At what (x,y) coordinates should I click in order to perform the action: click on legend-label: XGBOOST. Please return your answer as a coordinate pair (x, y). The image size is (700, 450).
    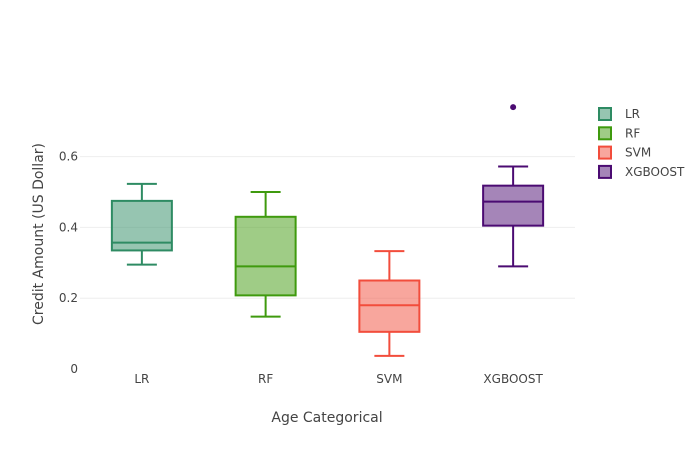
    Looking at the image, I should click on (655, 172).